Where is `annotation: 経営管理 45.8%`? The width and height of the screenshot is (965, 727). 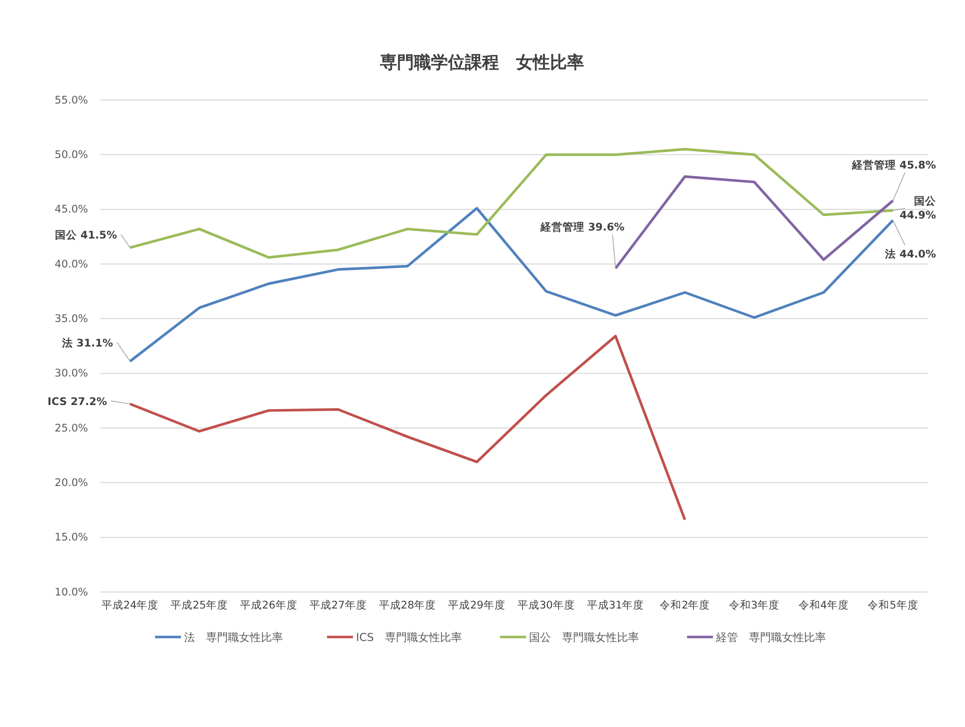
annotation: 経営管理 45.8% is located at coordinates (893, 165).